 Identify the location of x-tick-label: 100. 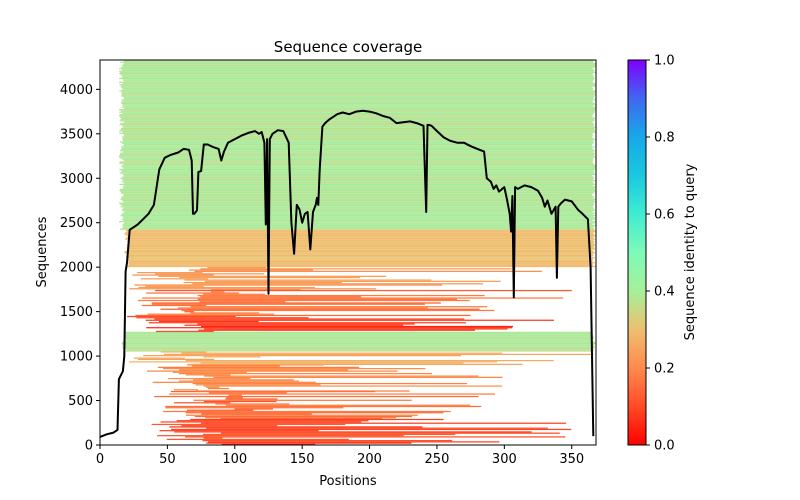
(234, 459).